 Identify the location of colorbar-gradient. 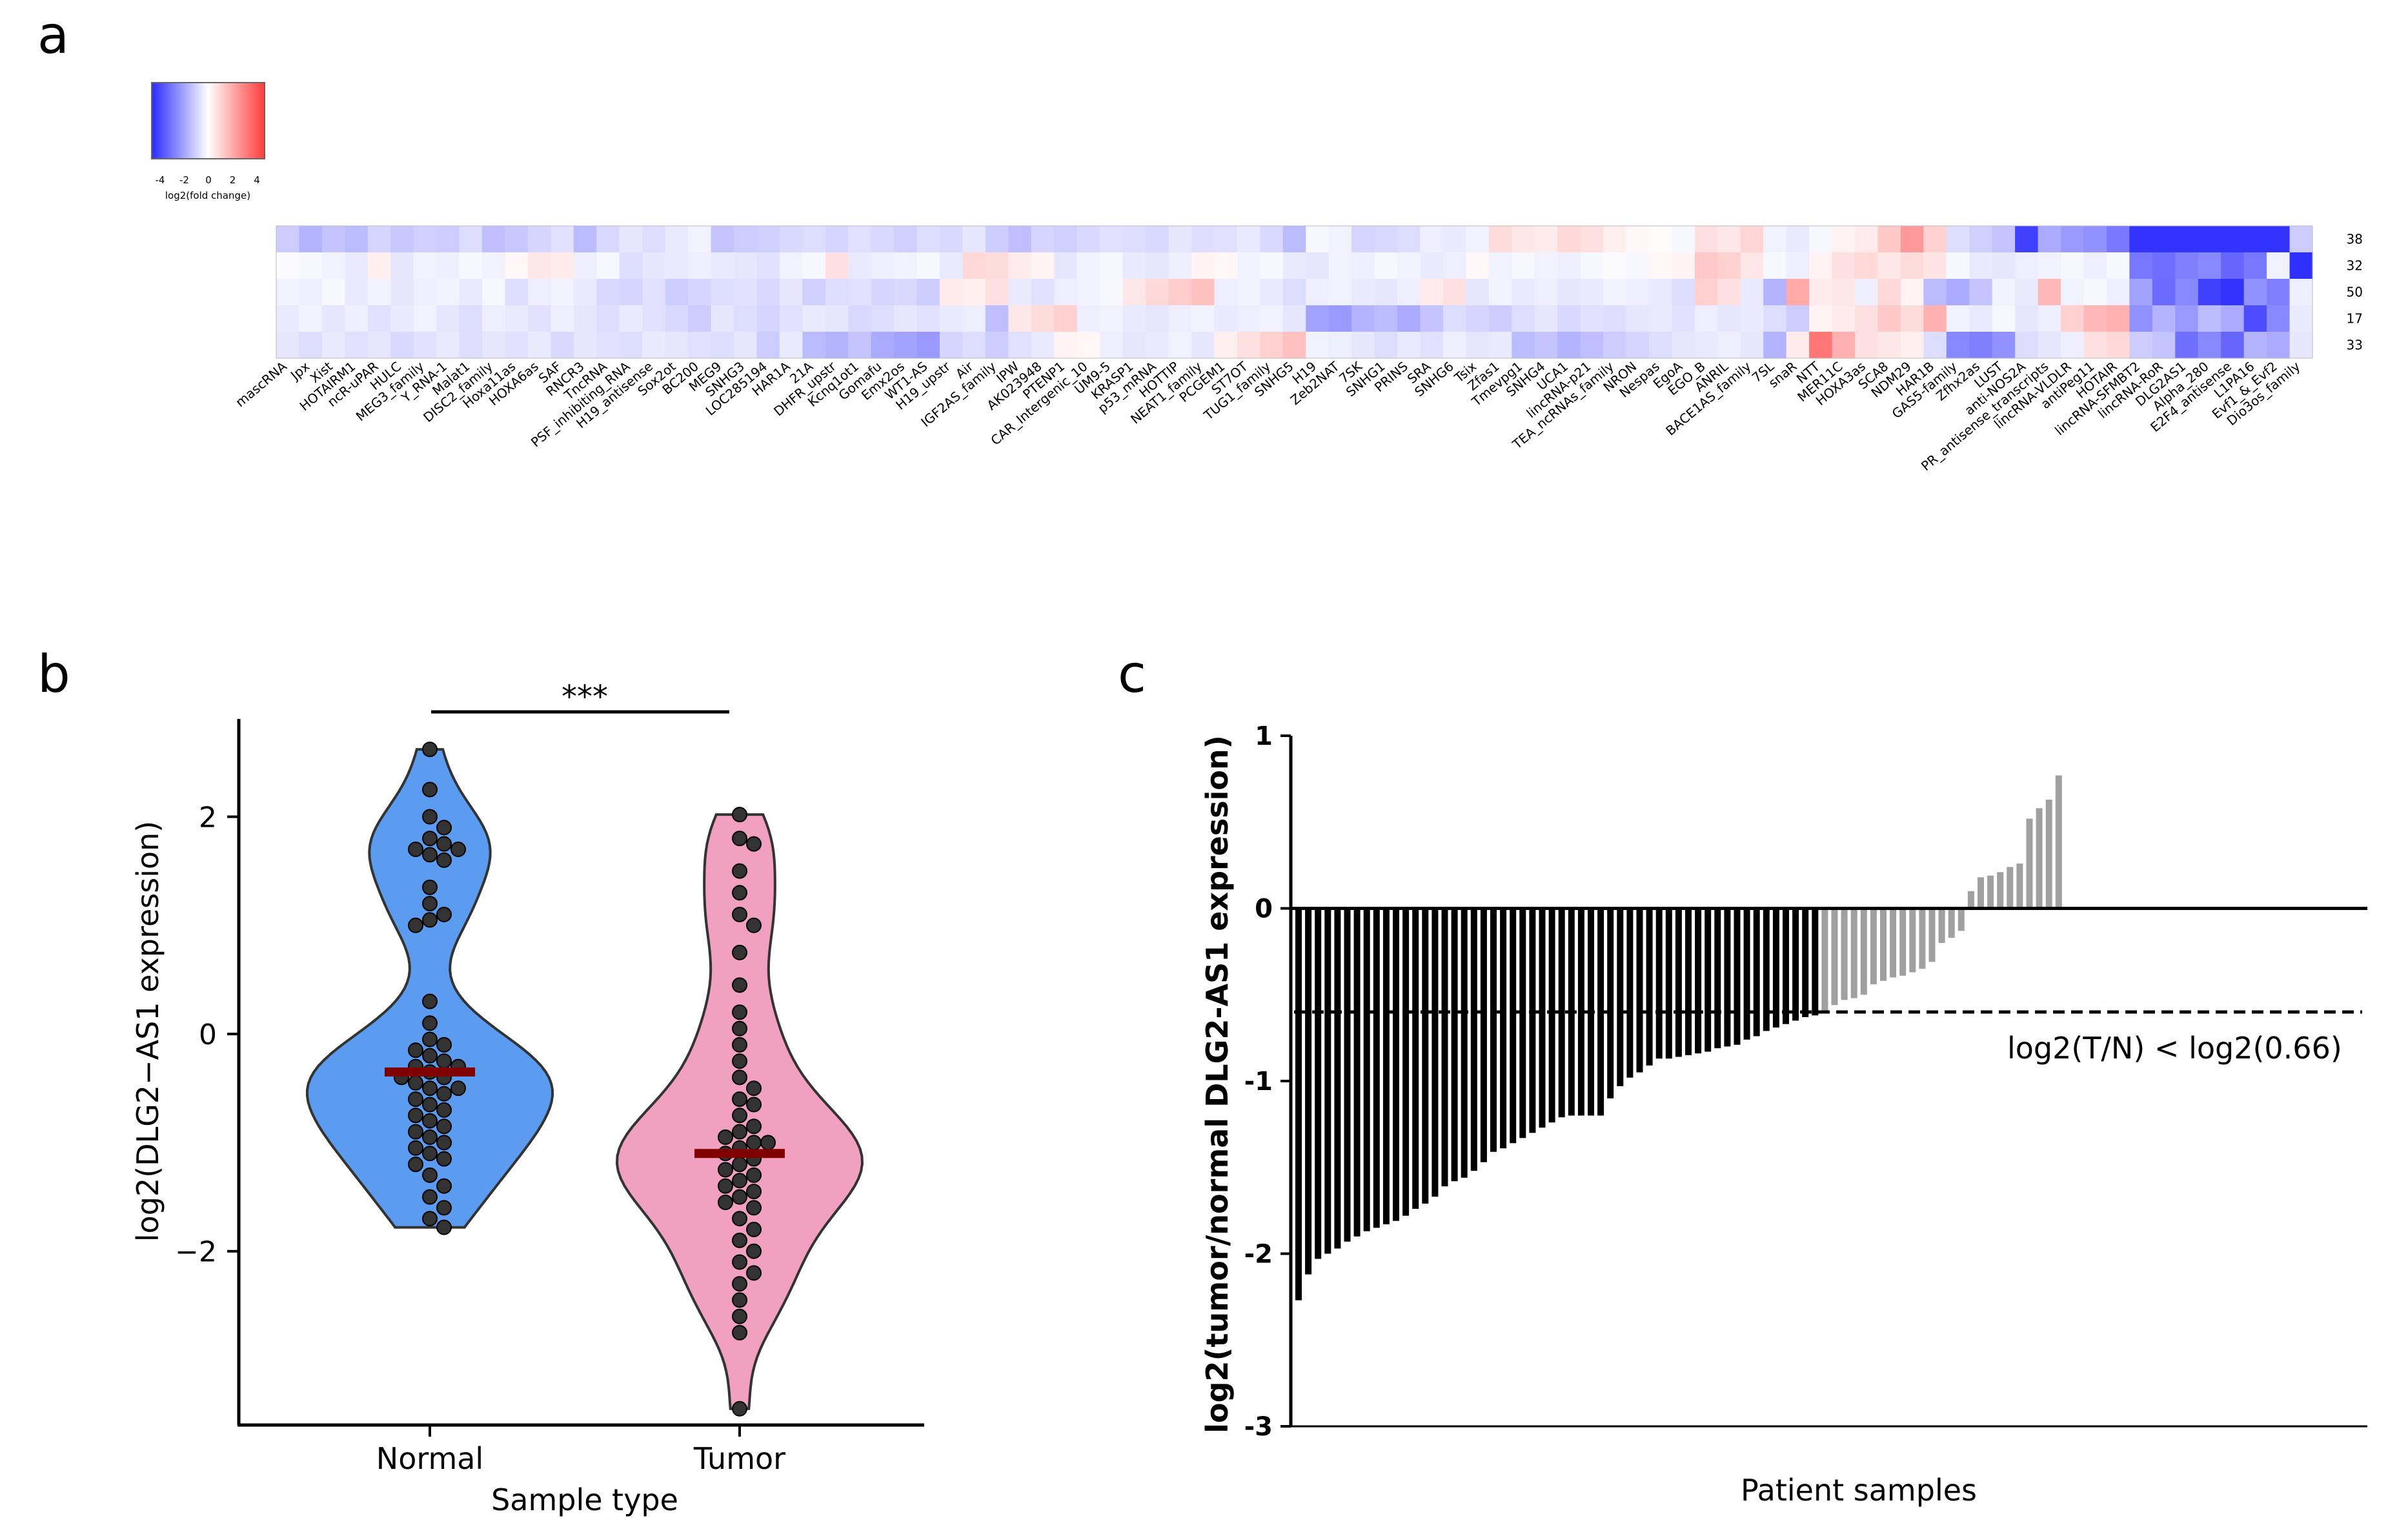
(208, 120).